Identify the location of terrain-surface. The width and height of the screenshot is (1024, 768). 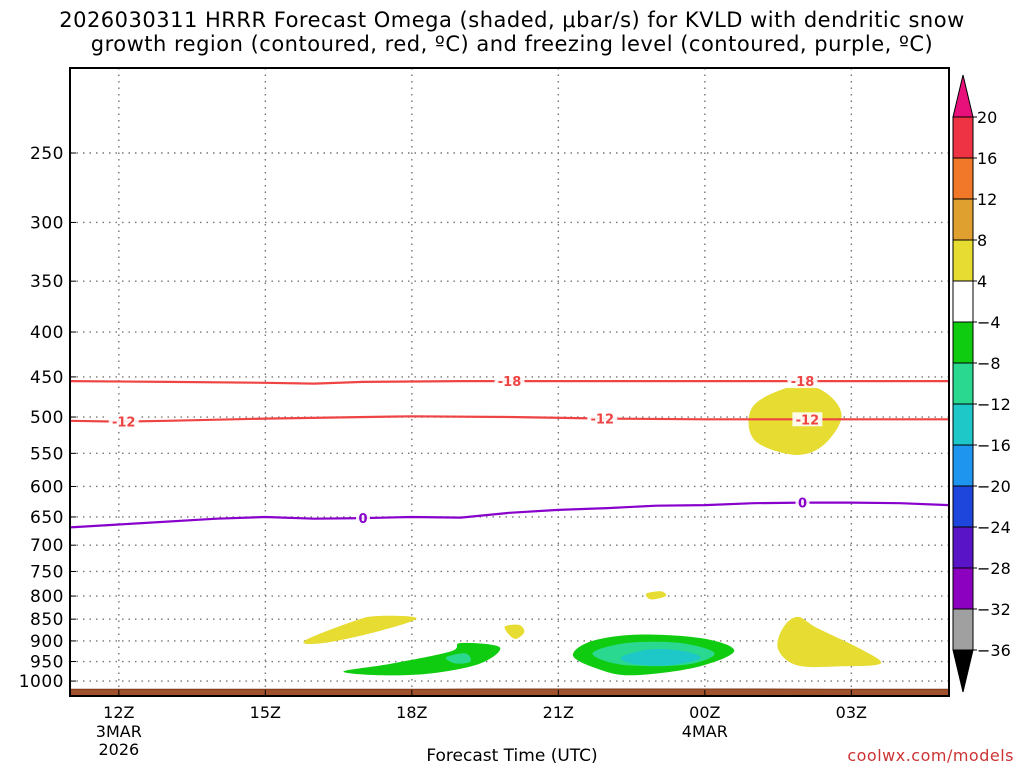
(509, 692).